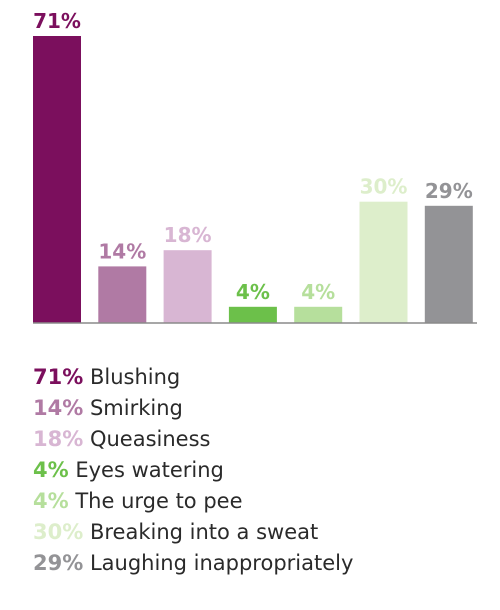 The width and height of the screenshot is (500, 610). I want to click on bar-value-label-1: 14%, so click(122, 251).